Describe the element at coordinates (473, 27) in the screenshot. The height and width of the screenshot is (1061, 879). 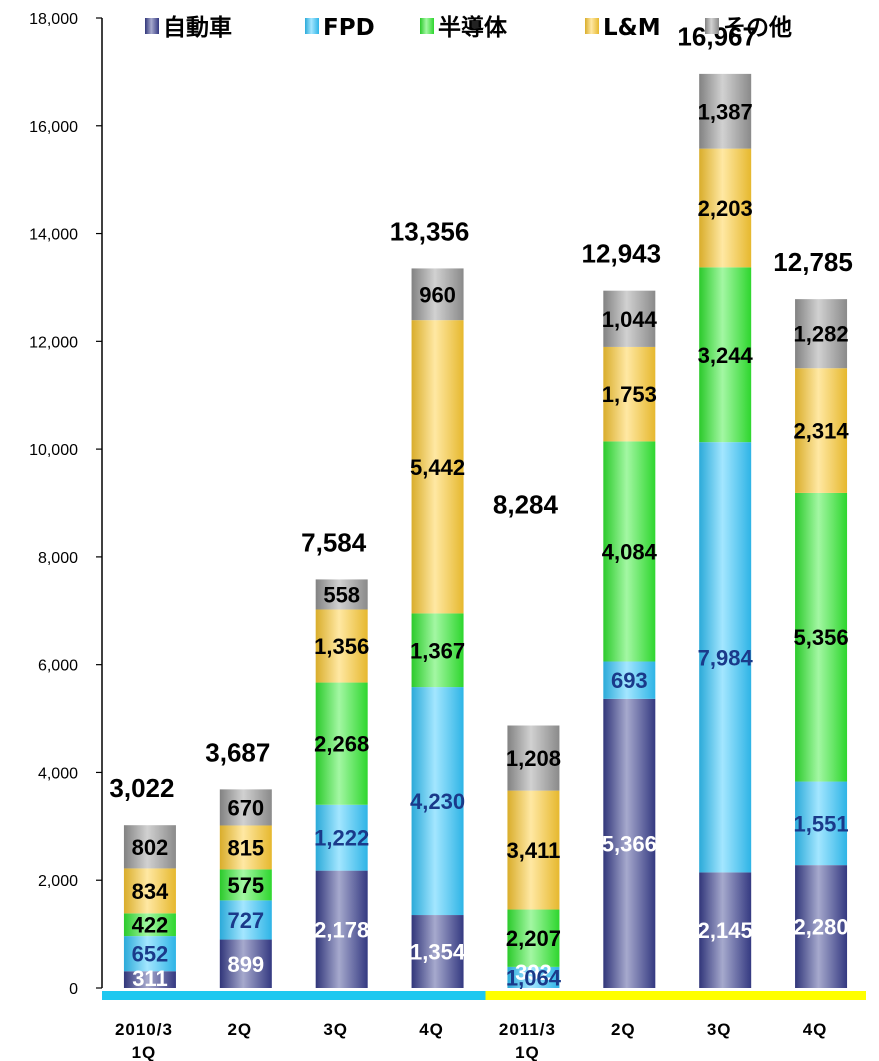
I see `legend-label: 半導体` at that location.